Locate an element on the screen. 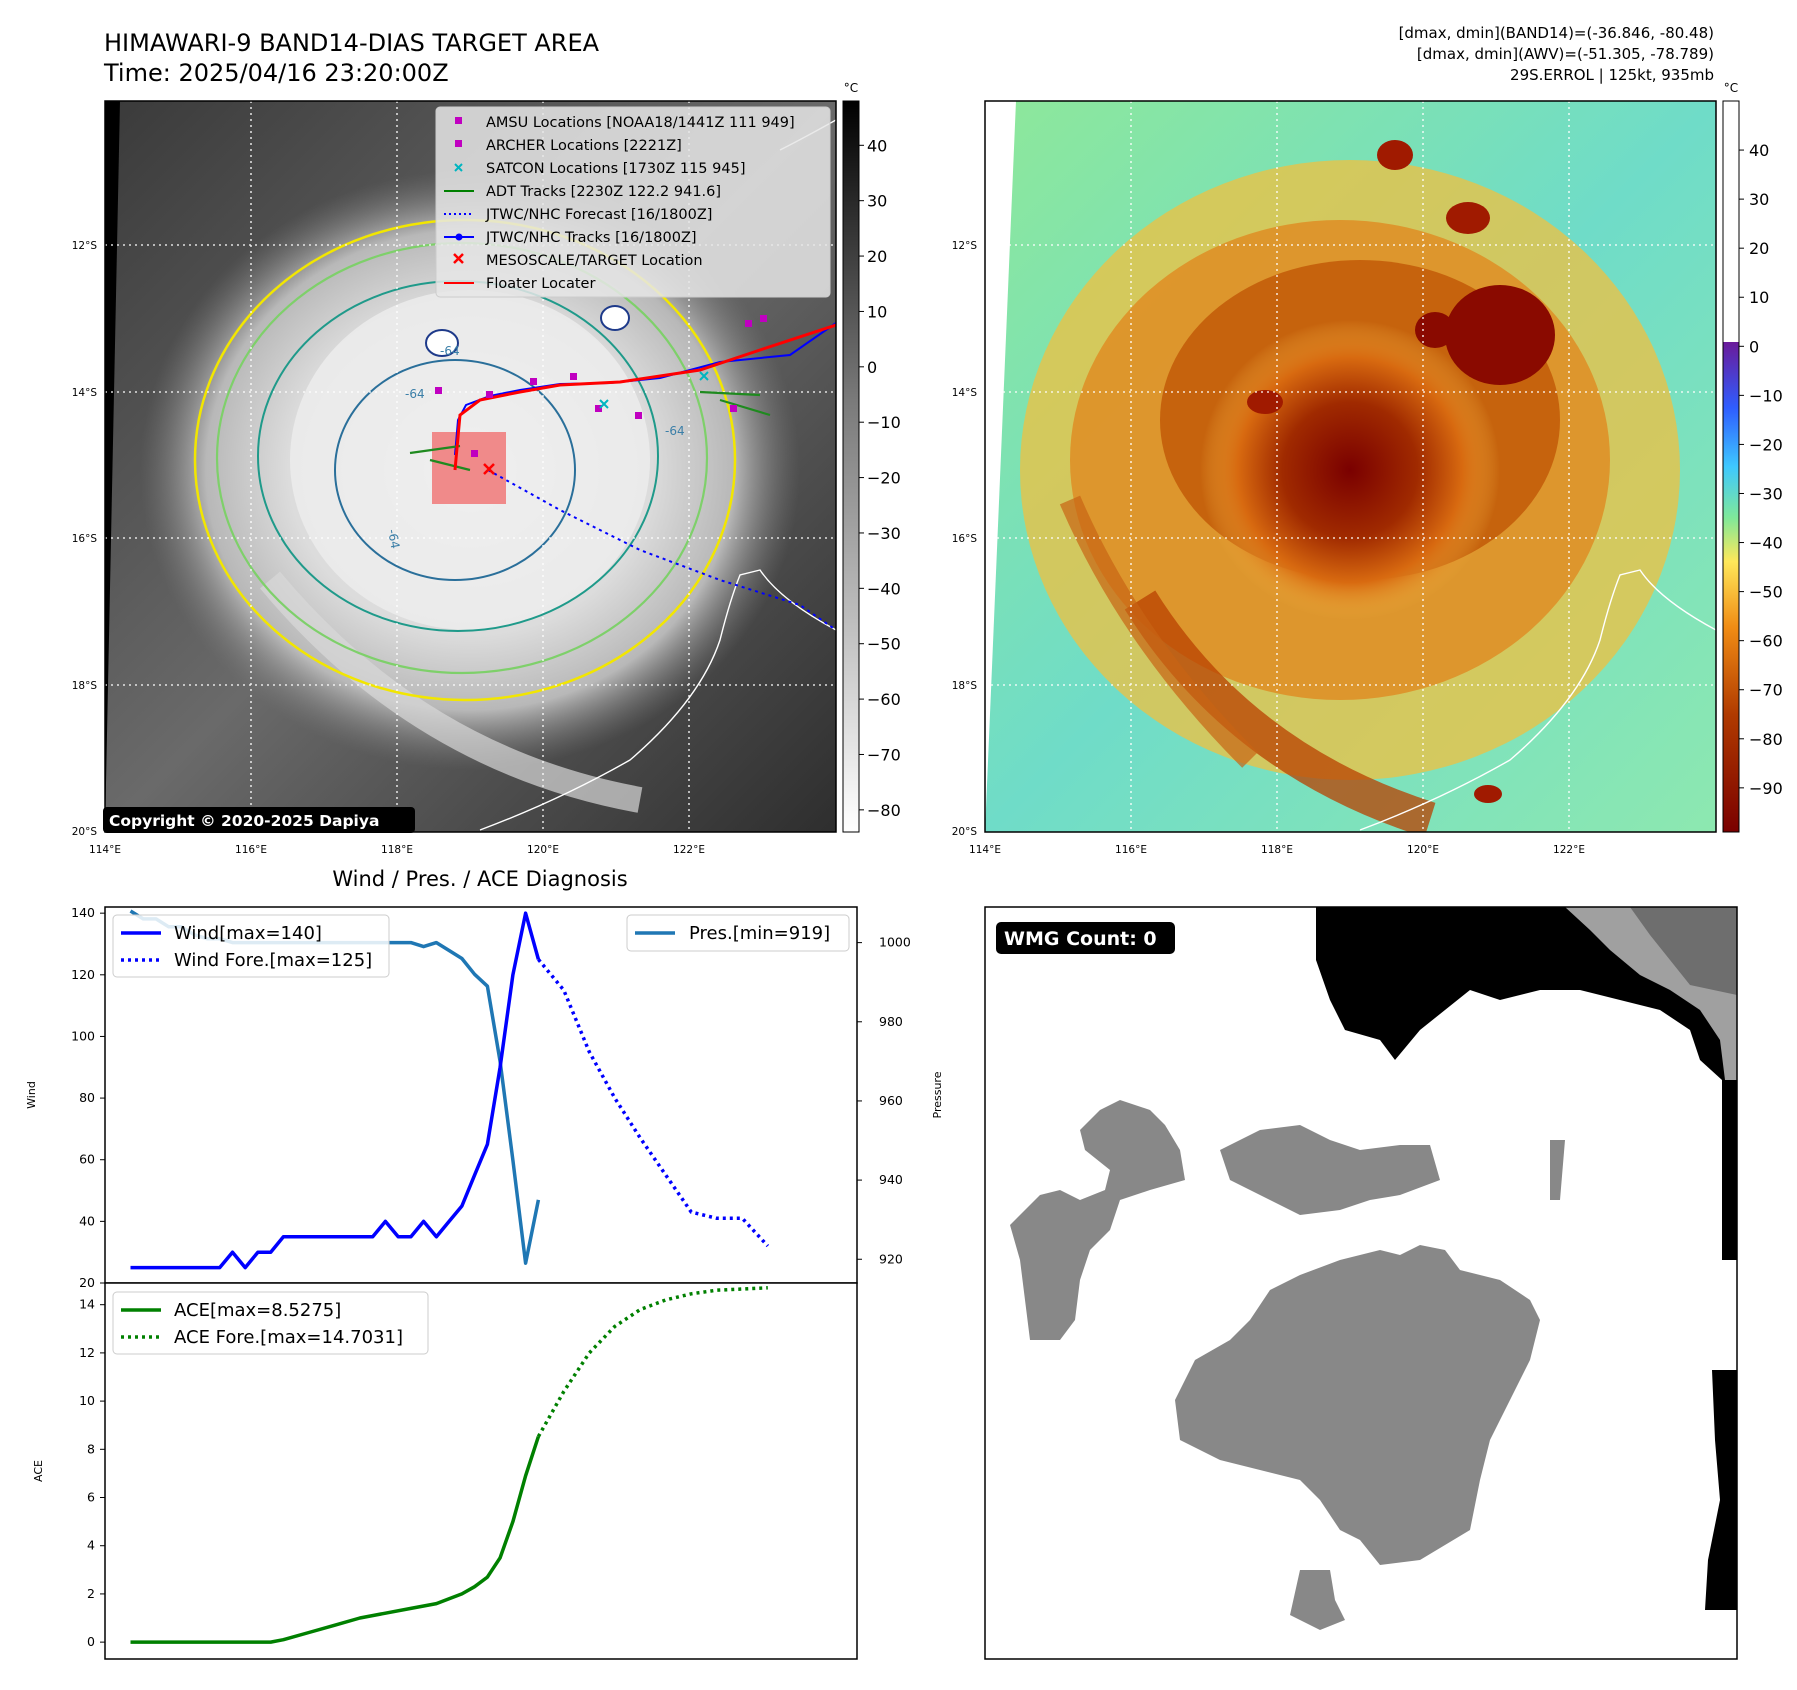 The image size is (1797, 1690). wind-tick-label: 80 is located at coordinates (87, 1097).